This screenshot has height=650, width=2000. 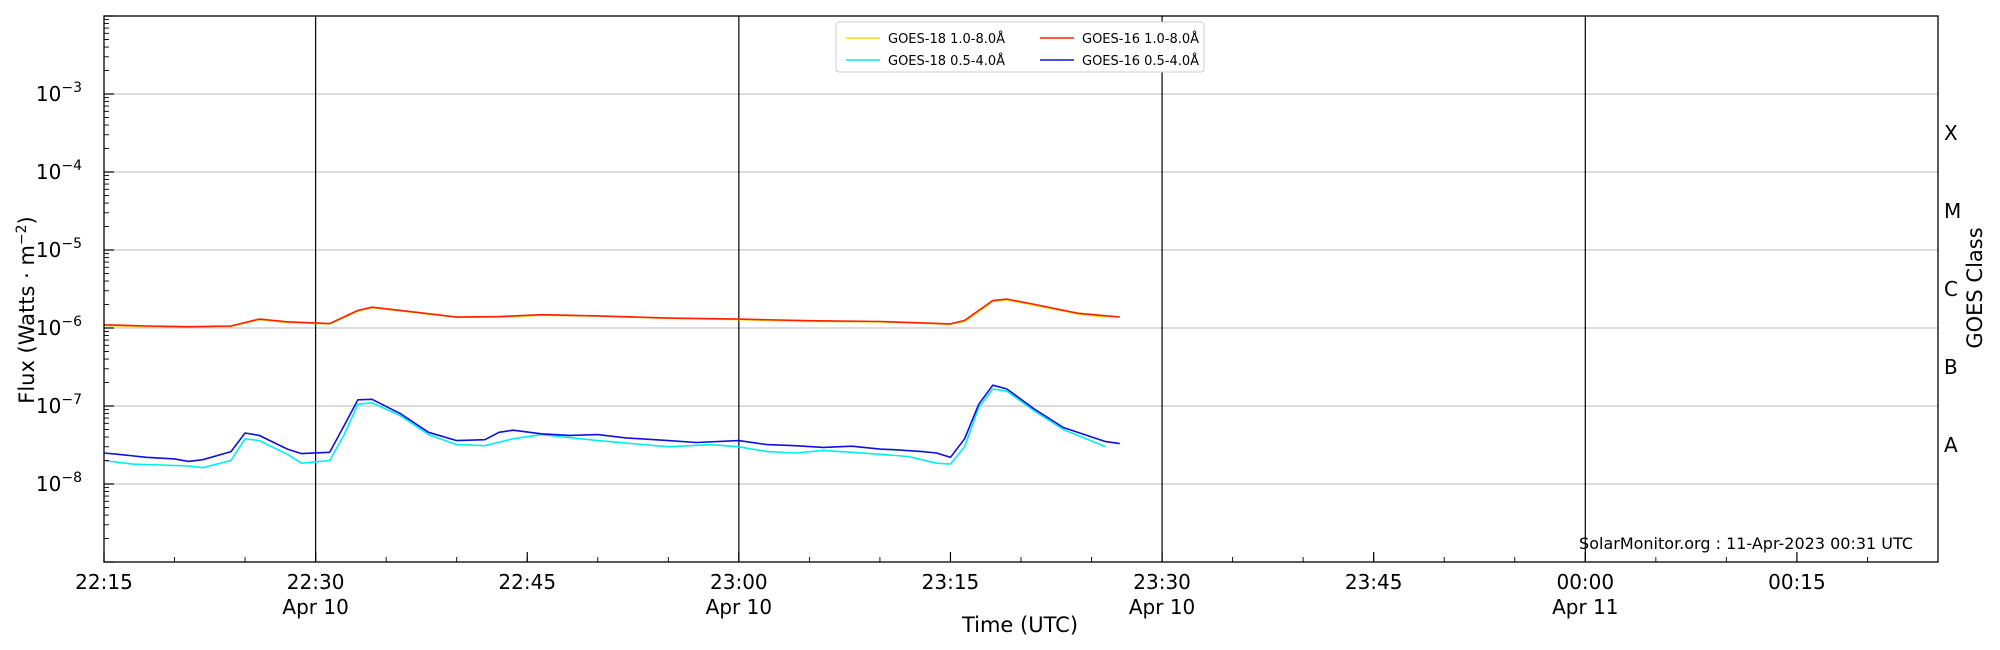 I want to click on x-tick-label-time: 22:45, so click(x=527, y=582).